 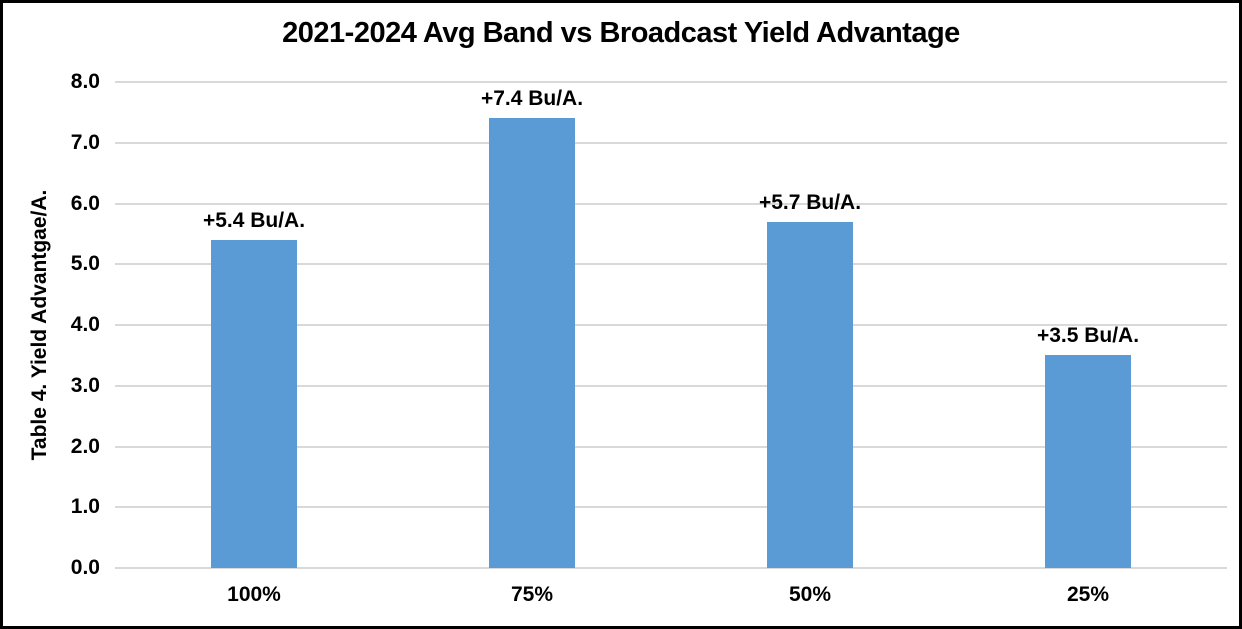 I want to click on y-axis-tick-labels: 0.0 1.0 2.0 3.0 4.0 5.0 6.0 7.0 8.0, so click(x=51, y=324).